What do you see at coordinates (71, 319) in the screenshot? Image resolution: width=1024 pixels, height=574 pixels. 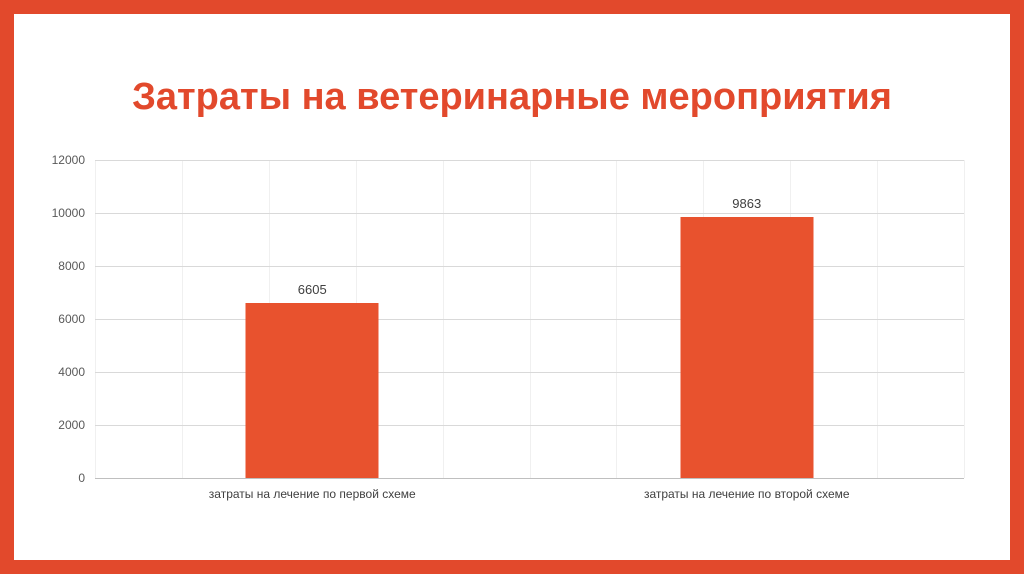 I see `y-tick-label: 6000` at bounding box center [71, 319].